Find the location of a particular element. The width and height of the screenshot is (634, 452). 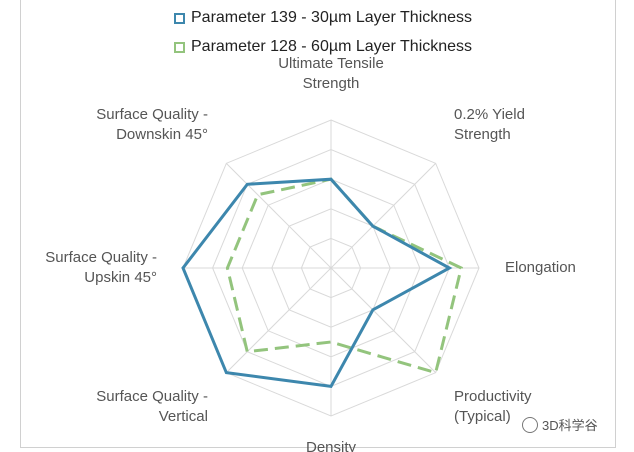

legend-label-series-2: Parameter 128 - 60µm Layer Thickness is located at coordinates (332, 46).